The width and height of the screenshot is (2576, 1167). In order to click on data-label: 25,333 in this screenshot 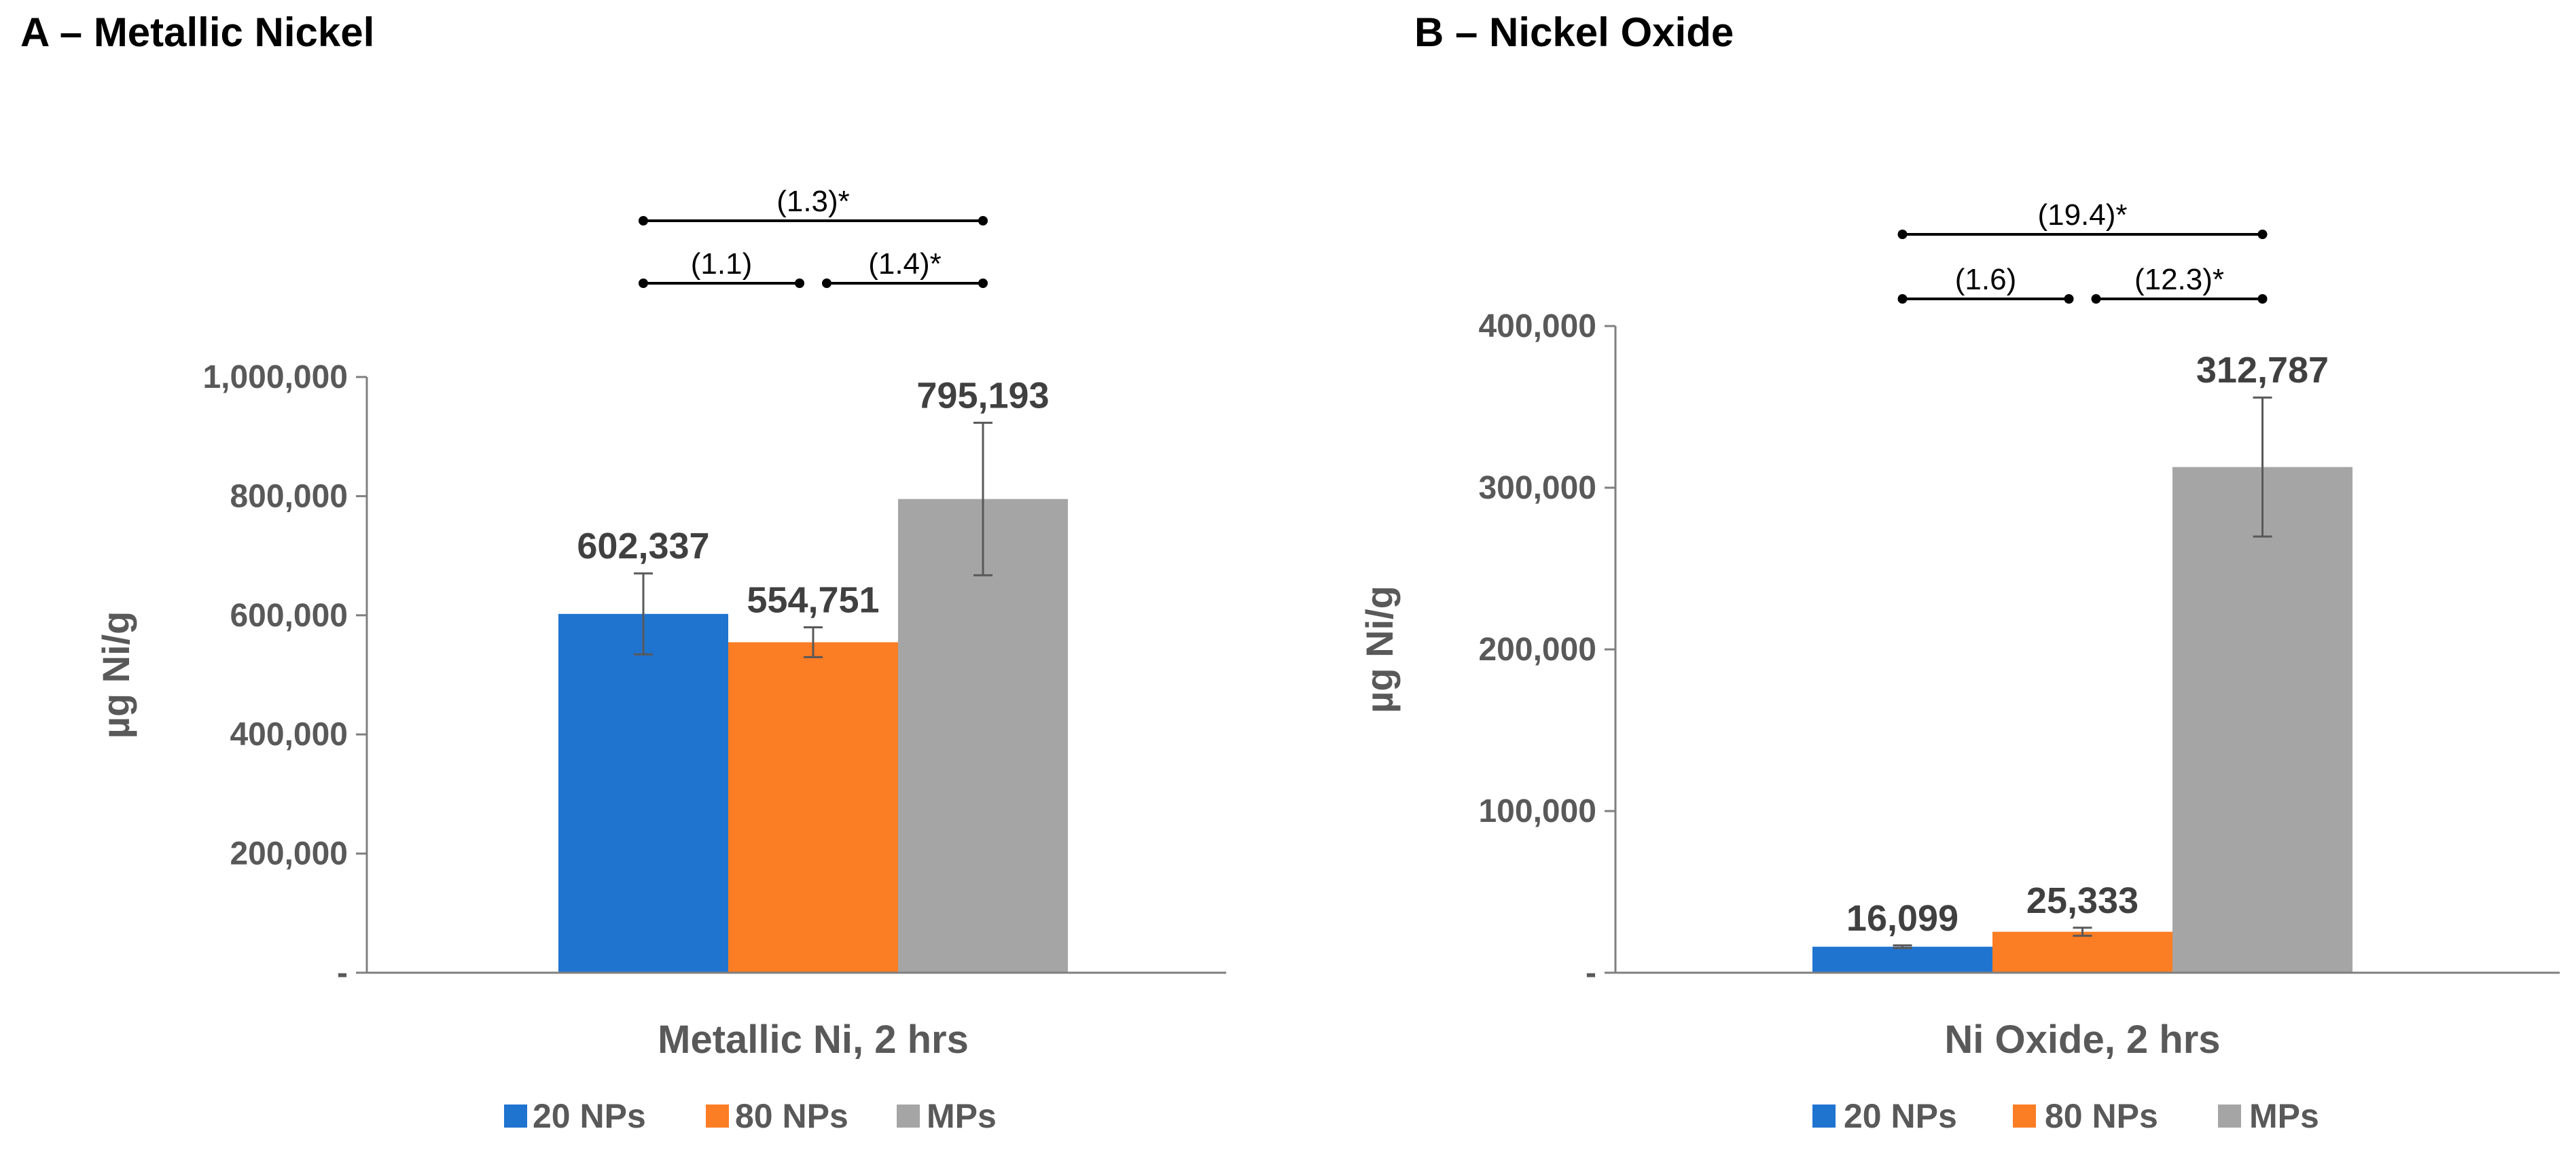, I will do `click(2082, 900)`.